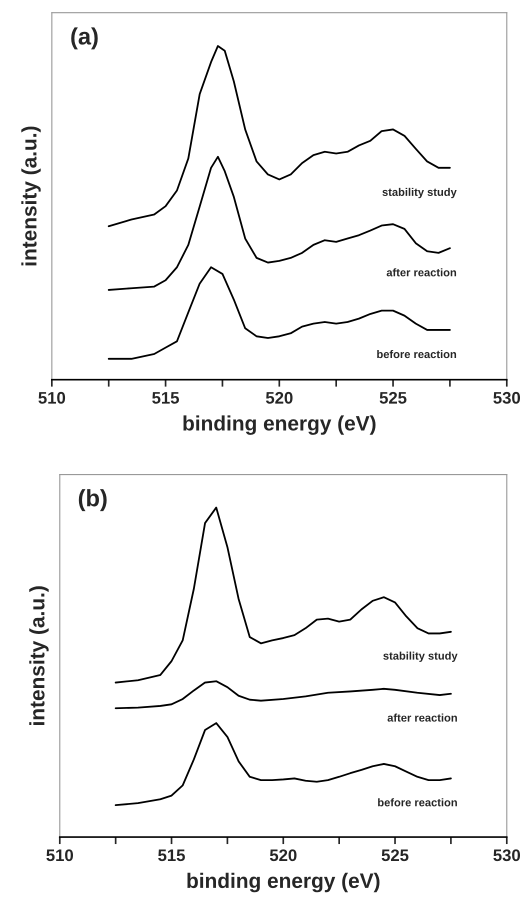  Describe the element at coordinates (92, 500) in the screenshot. I see `chart-title: (b)` at that location.